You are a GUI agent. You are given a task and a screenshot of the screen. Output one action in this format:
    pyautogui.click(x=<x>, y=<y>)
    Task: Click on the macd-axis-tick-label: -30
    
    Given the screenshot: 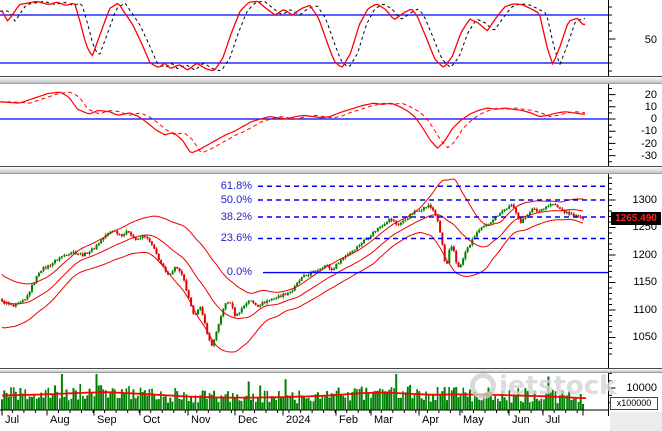 What is the action you would take?
    pyautogui.click(x=649, y=156)
    